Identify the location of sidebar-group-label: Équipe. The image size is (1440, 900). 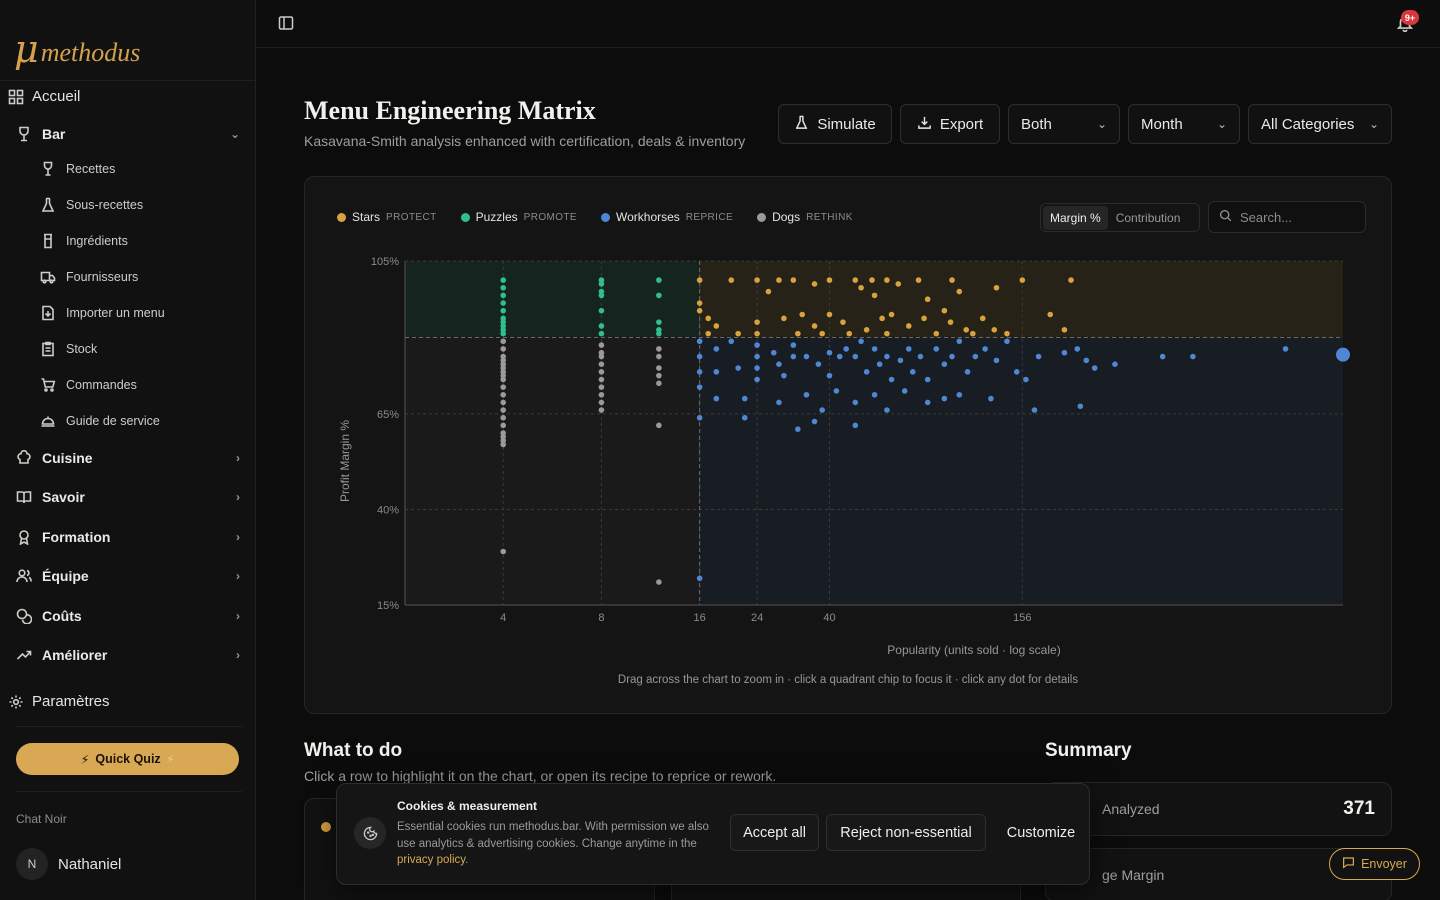
(65, 576).